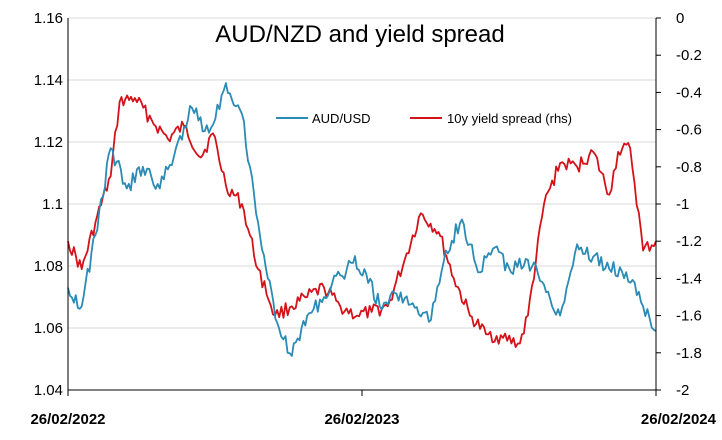 This screenshot has height=440, width=722. Describe the element at coordinates (689, 241) in the screenshot. I see `y-right-tick-label: -1.2` at that location.